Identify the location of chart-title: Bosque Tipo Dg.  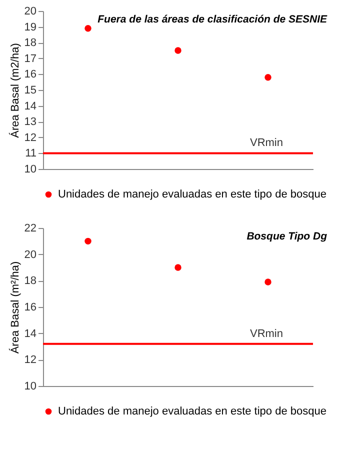
(287, 236).